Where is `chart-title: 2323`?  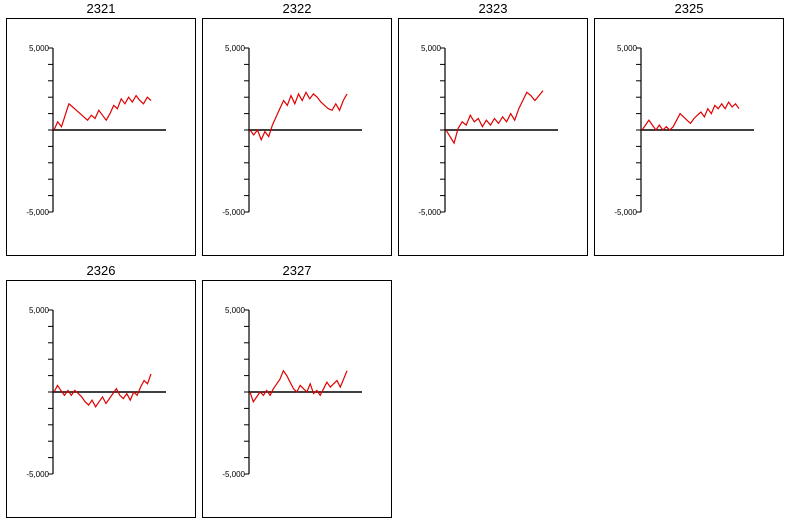 chart-title: 2323 is located at coordinates (493, 8).